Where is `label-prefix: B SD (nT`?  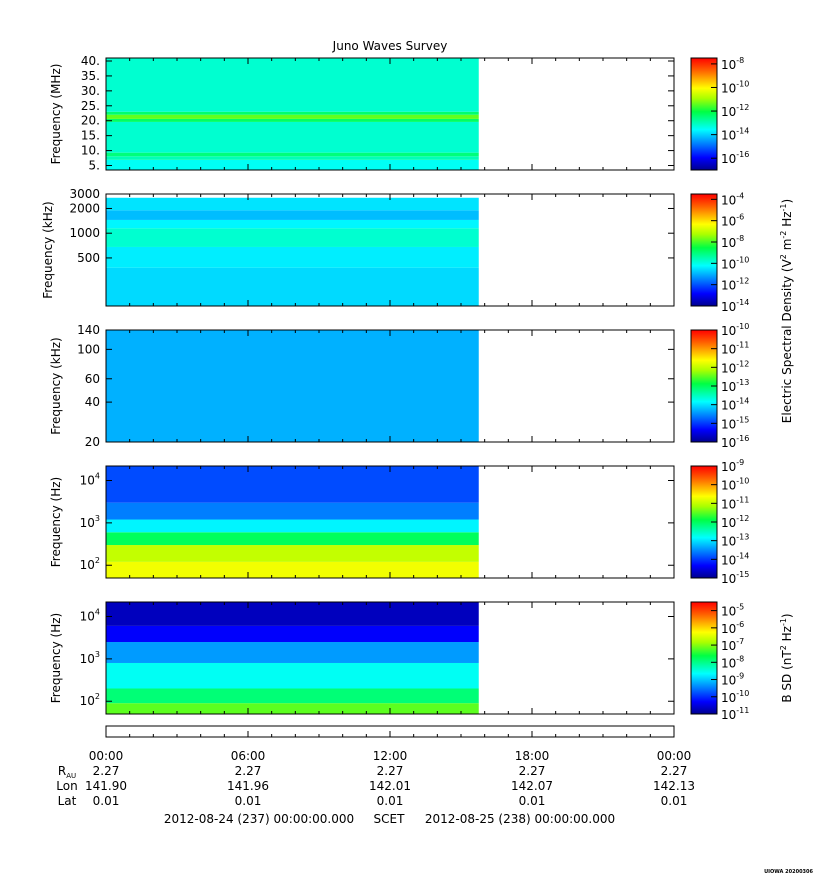 label-prefix: B SD (nT is located at coordinates (787, 676).